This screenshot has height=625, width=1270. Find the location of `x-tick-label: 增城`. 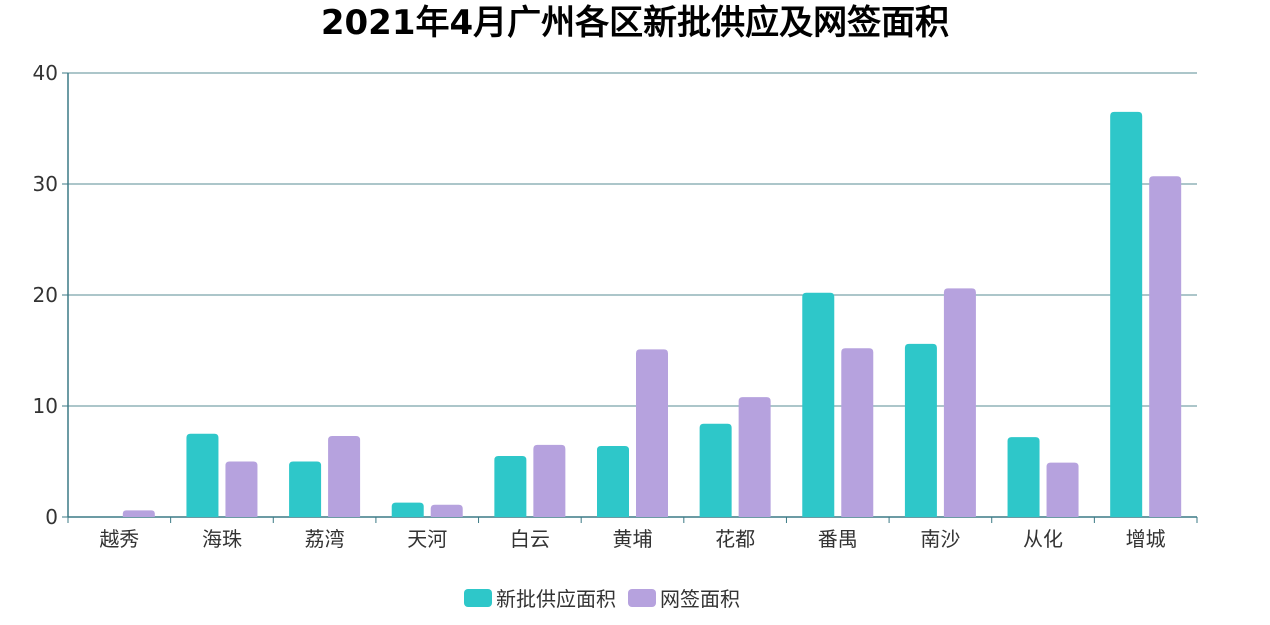

x-tick-label: 增城 is located at coordinates (1146, 539).